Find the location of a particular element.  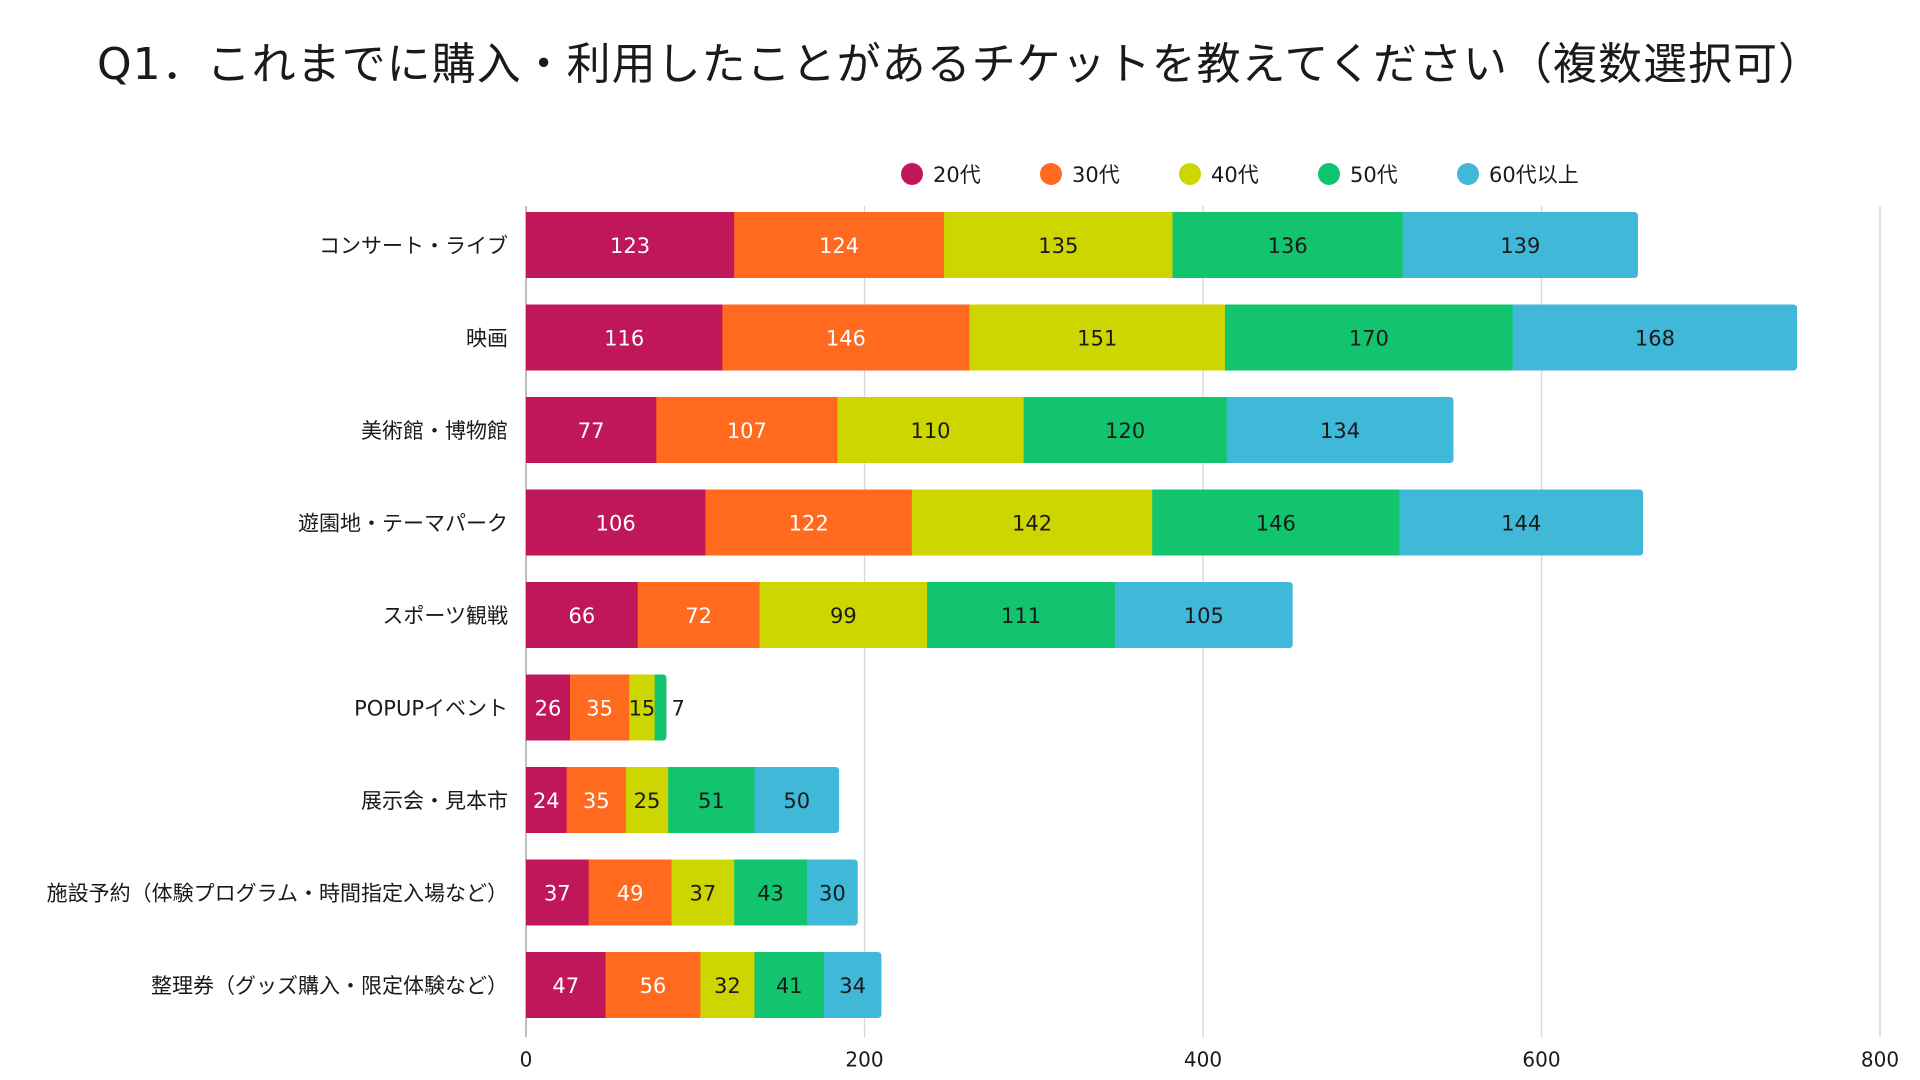

bar-value-label: 72 is located at coordinates (698, 616).